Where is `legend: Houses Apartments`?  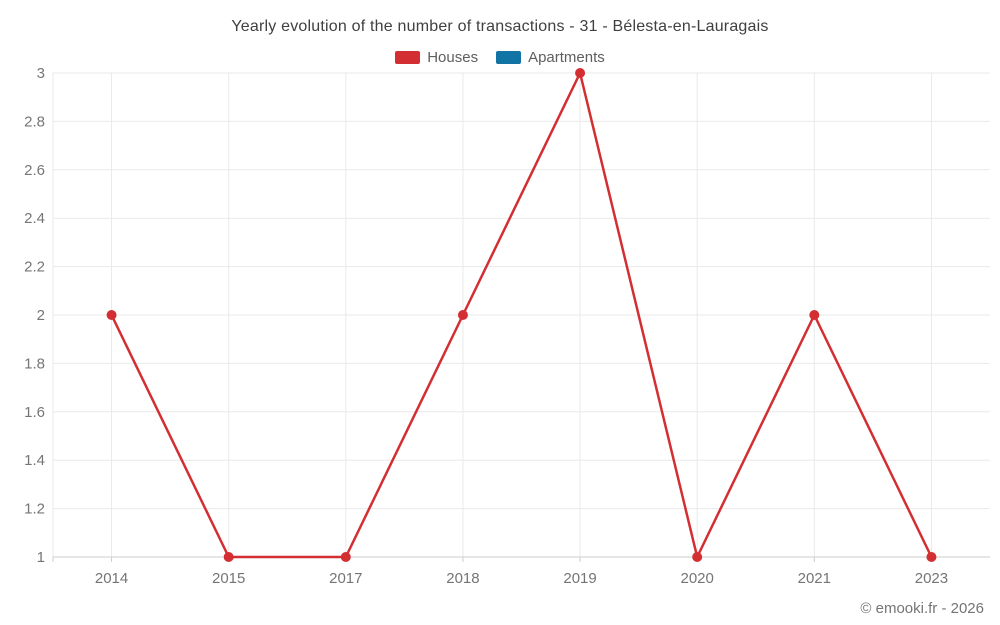 legend: Houses Apartments is located at coordinates (500, 57).